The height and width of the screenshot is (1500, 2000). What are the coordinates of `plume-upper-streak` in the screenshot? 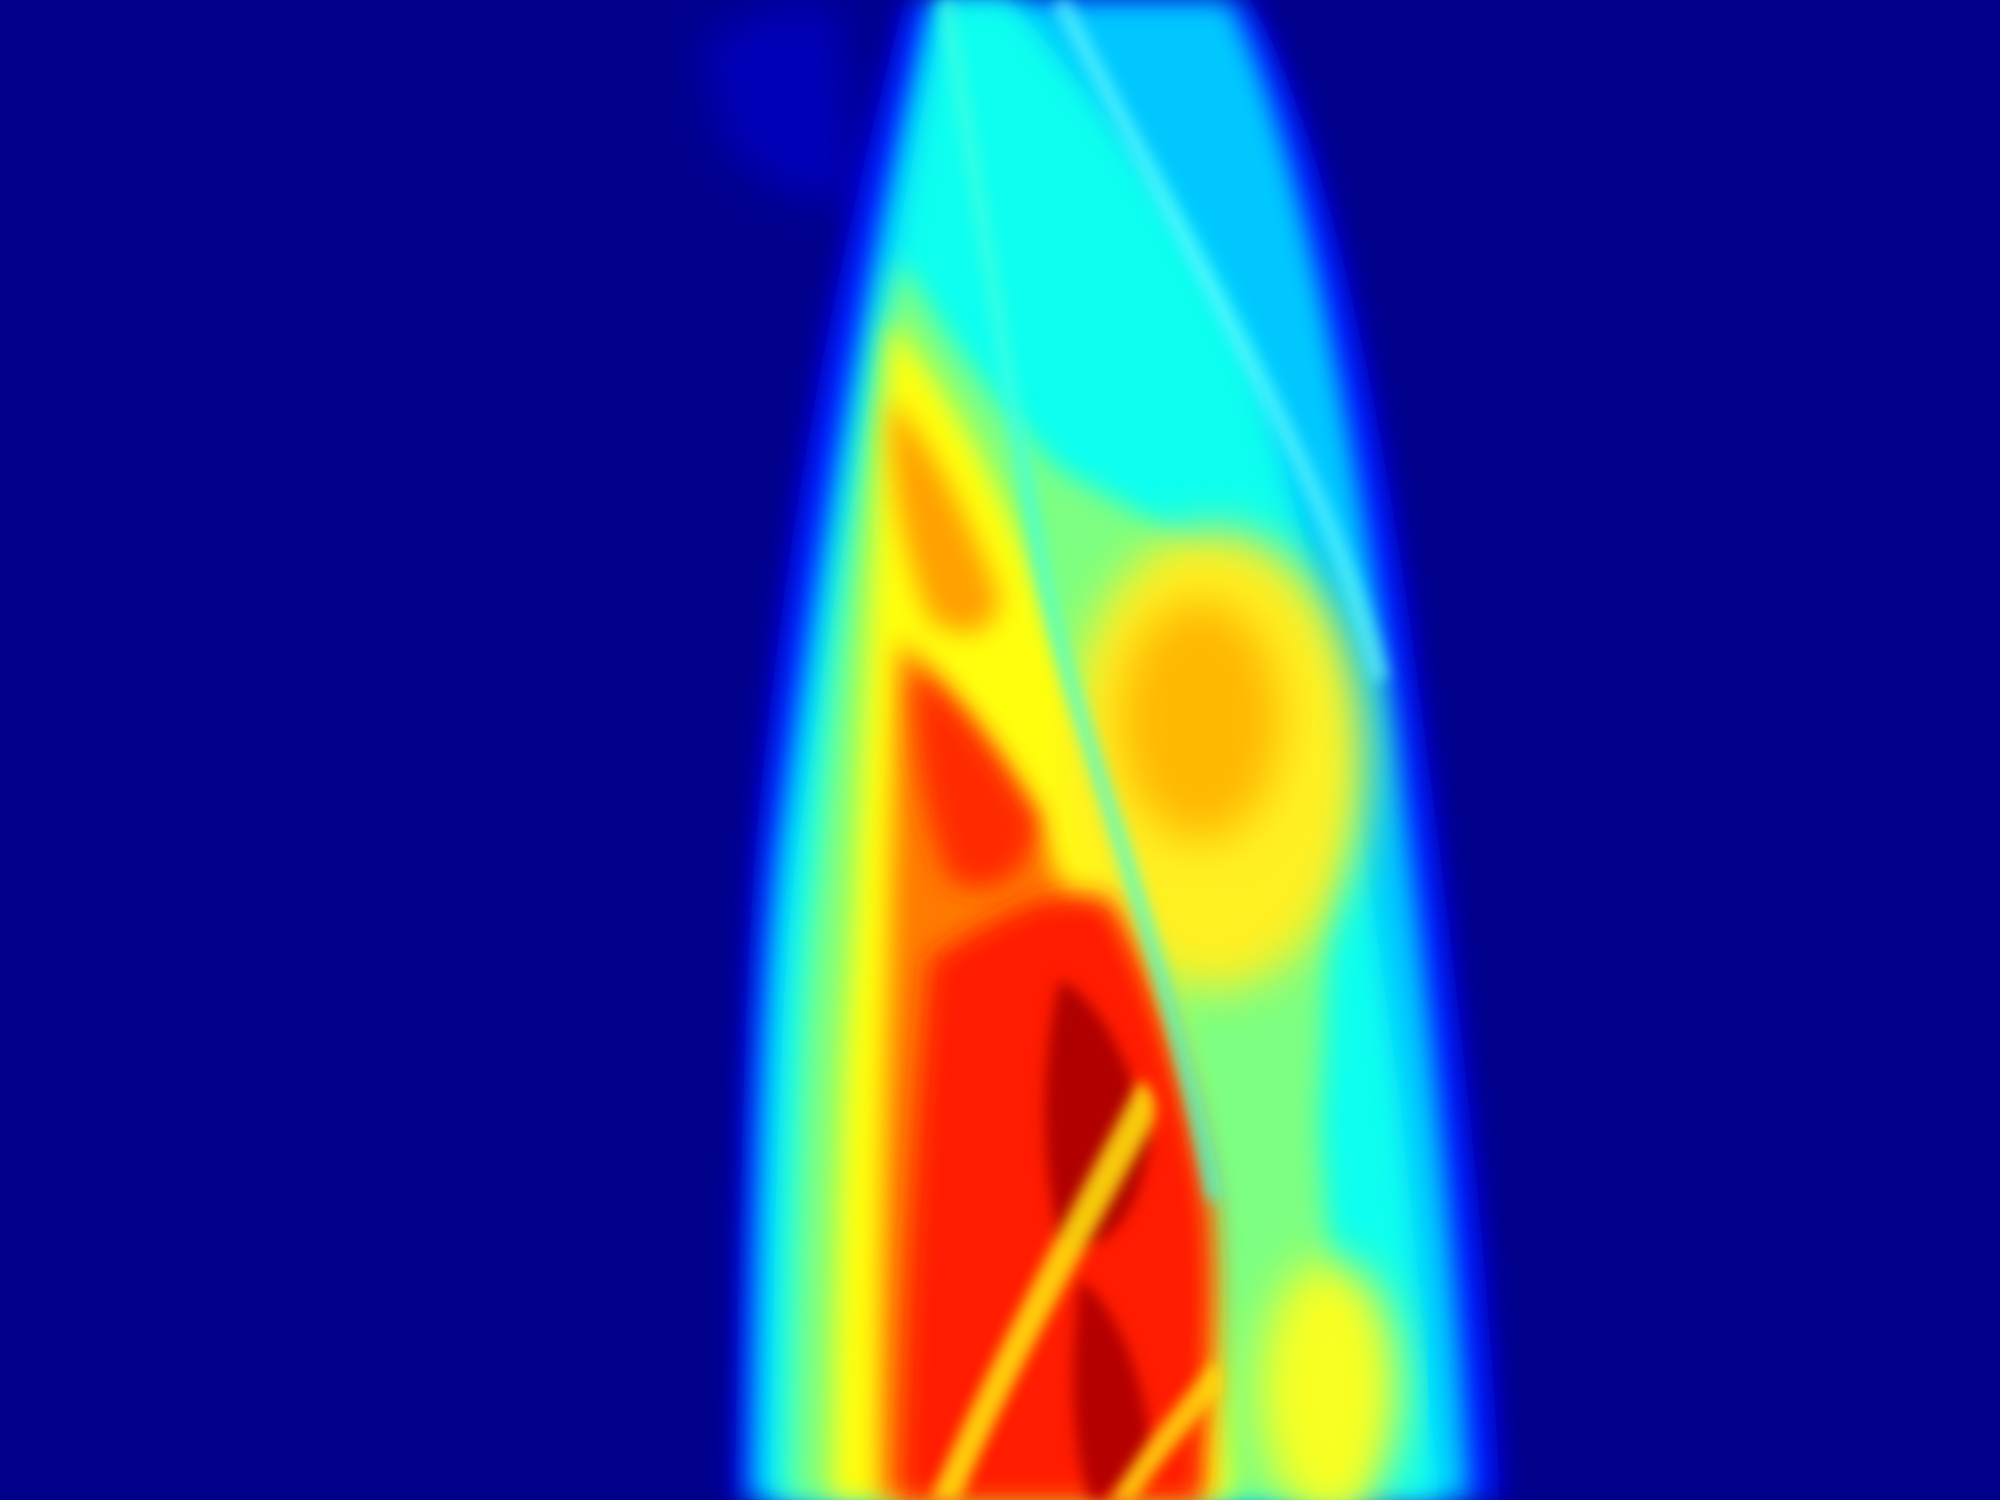 It's located at (1220, 341).